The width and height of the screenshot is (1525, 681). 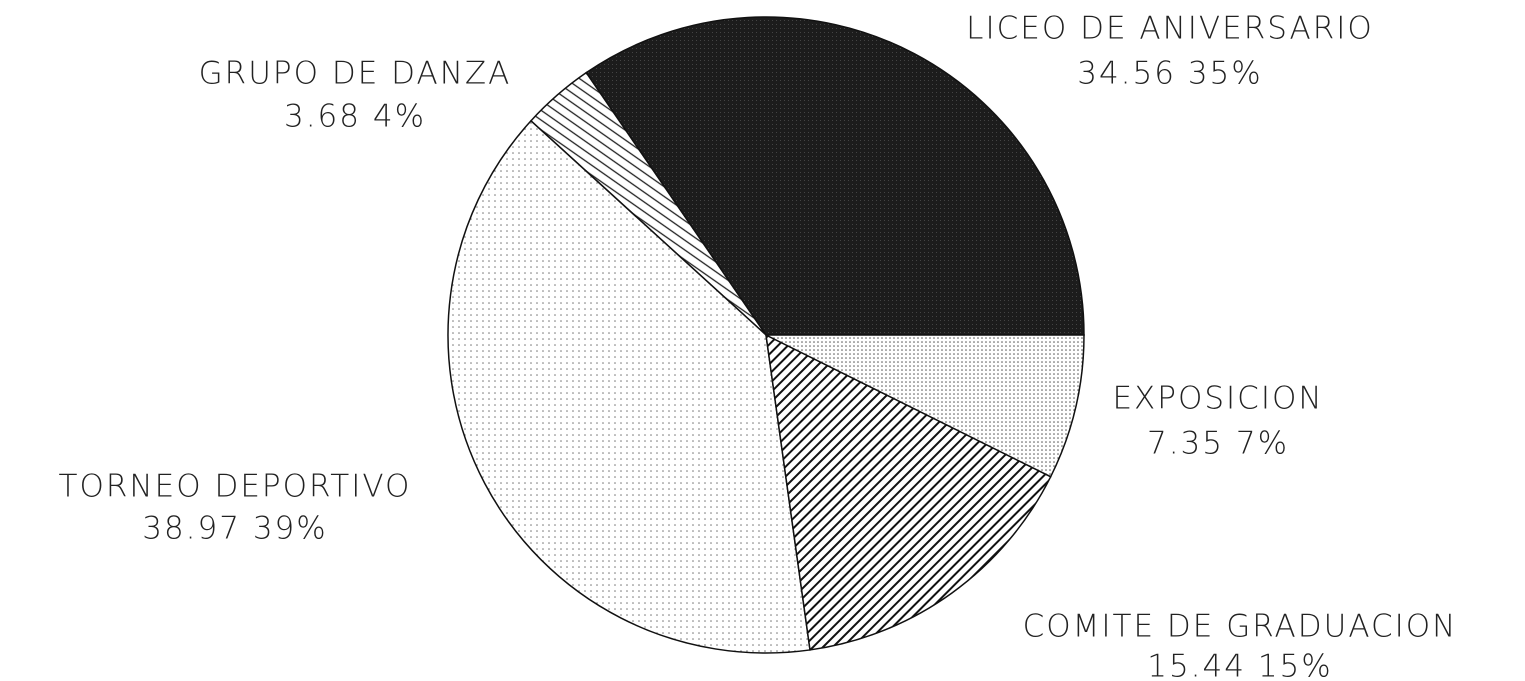 I want to click on slice-value-label: 38.97 39%, so click(x=235, y=529).